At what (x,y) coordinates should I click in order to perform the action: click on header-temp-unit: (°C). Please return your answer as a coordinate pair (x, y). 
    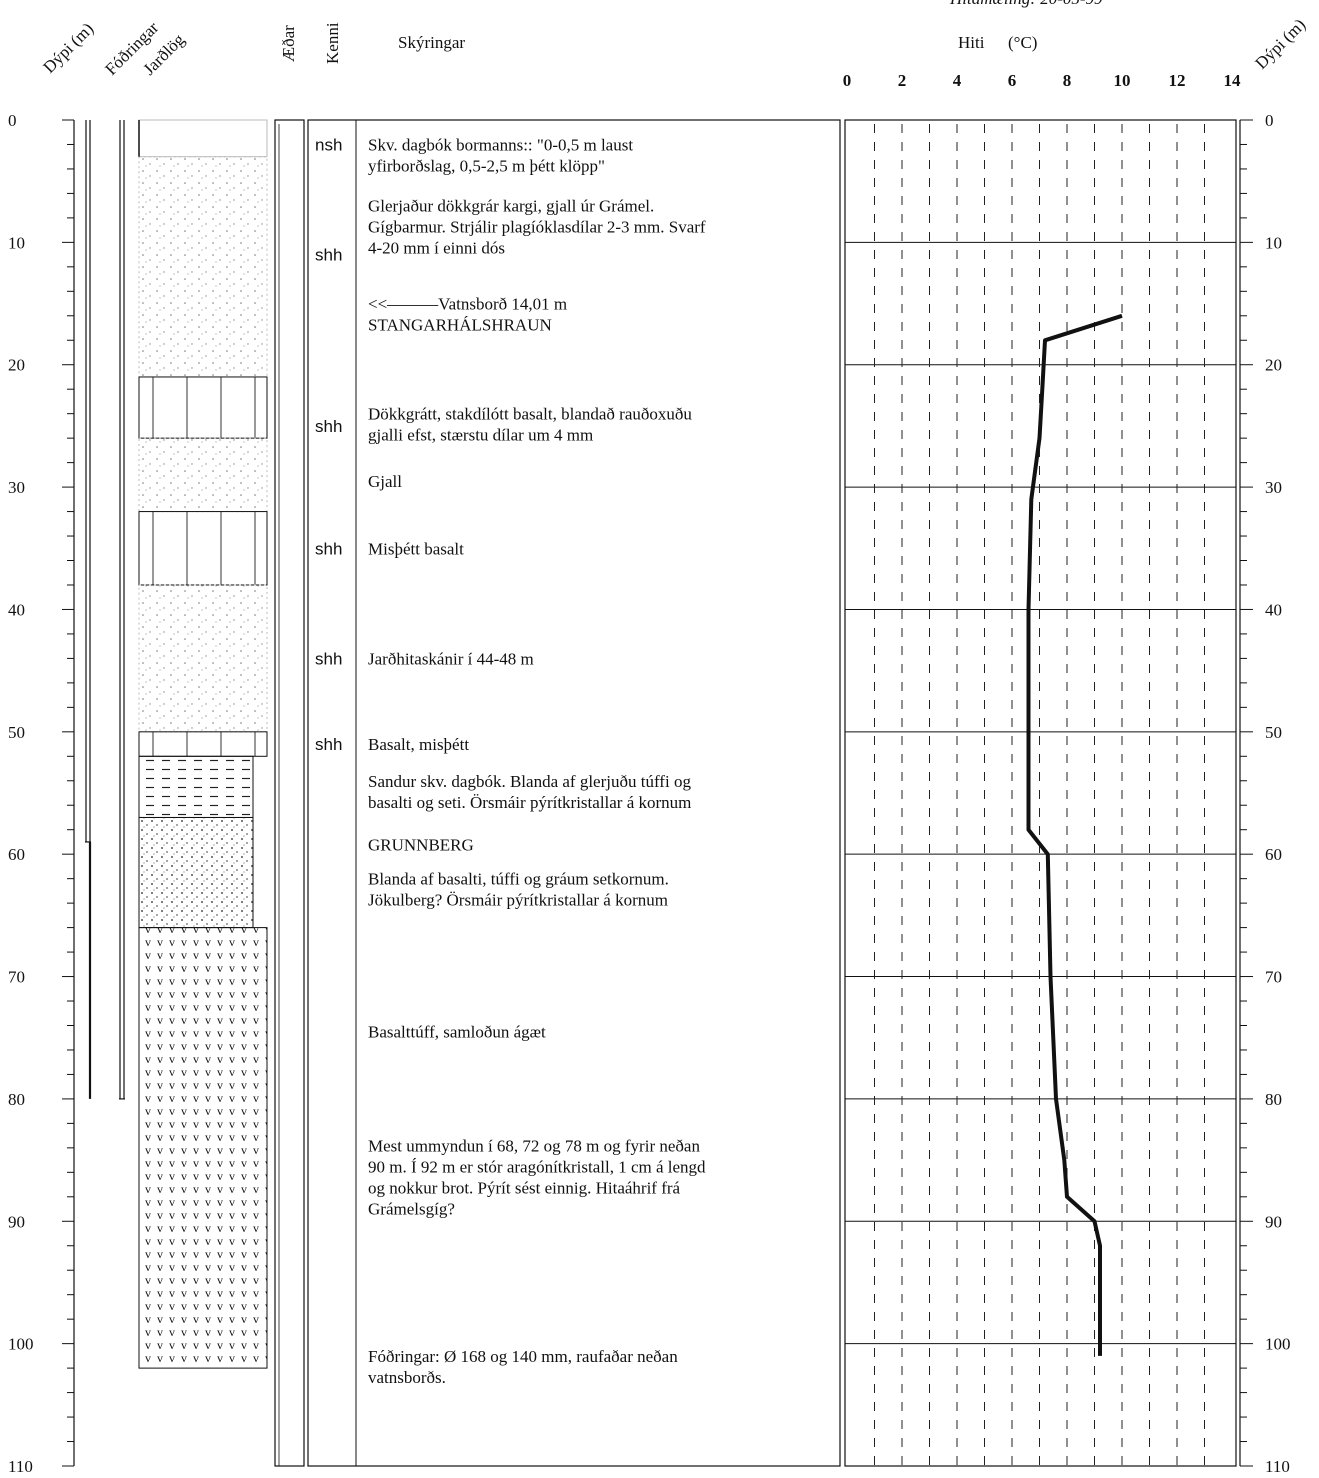
    Looking at the image, I should click on (1022, 42).